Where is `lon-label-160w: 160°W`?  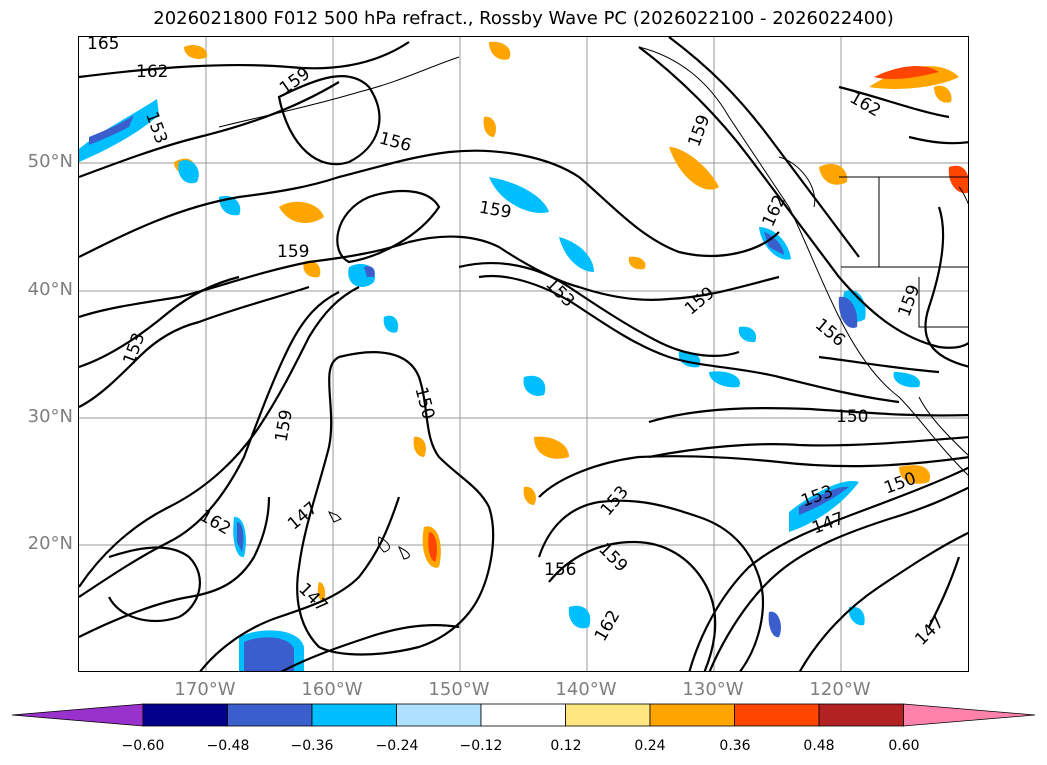
lon-label-160w: 160°W is located at coordinates (332, 689).